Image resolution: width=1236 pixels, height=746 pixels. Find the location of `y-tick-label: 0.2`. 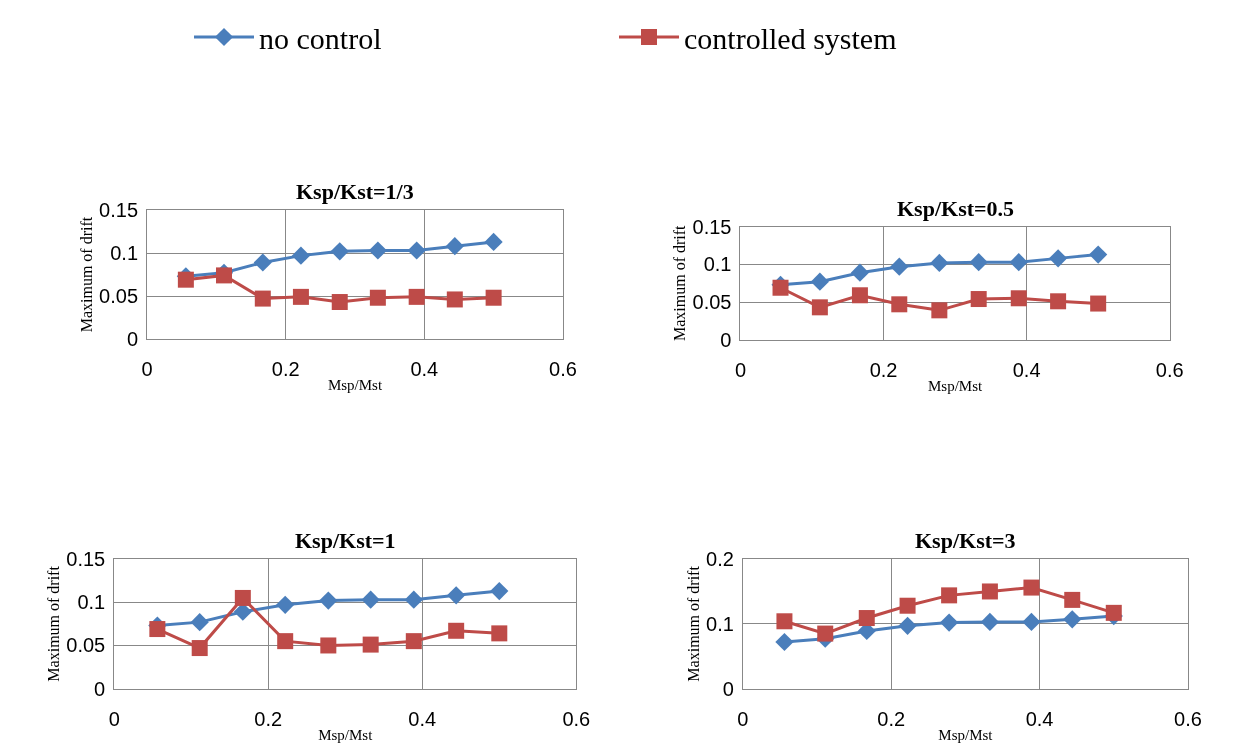

y-tick-label: 0.2 is located at coordinates (720, 559).